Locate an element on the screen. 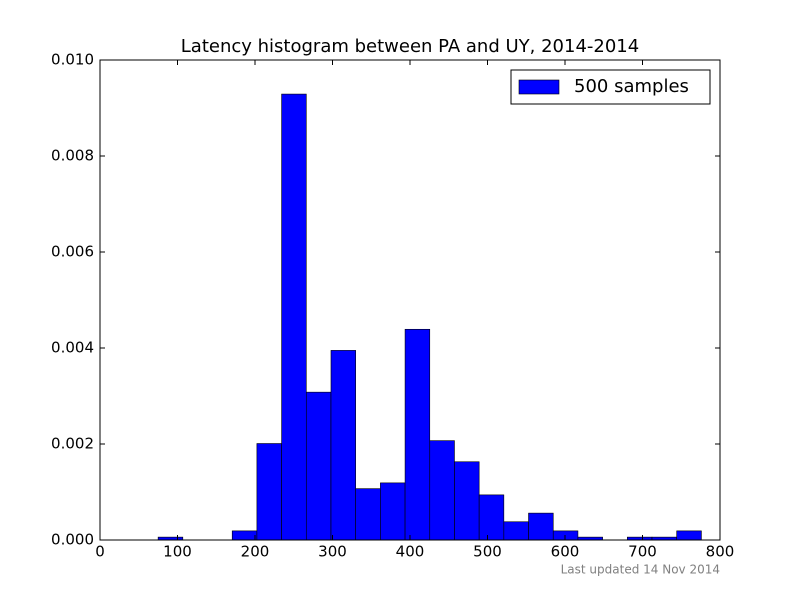  x-tick-label: 600 is located at coordinates (565, 552).